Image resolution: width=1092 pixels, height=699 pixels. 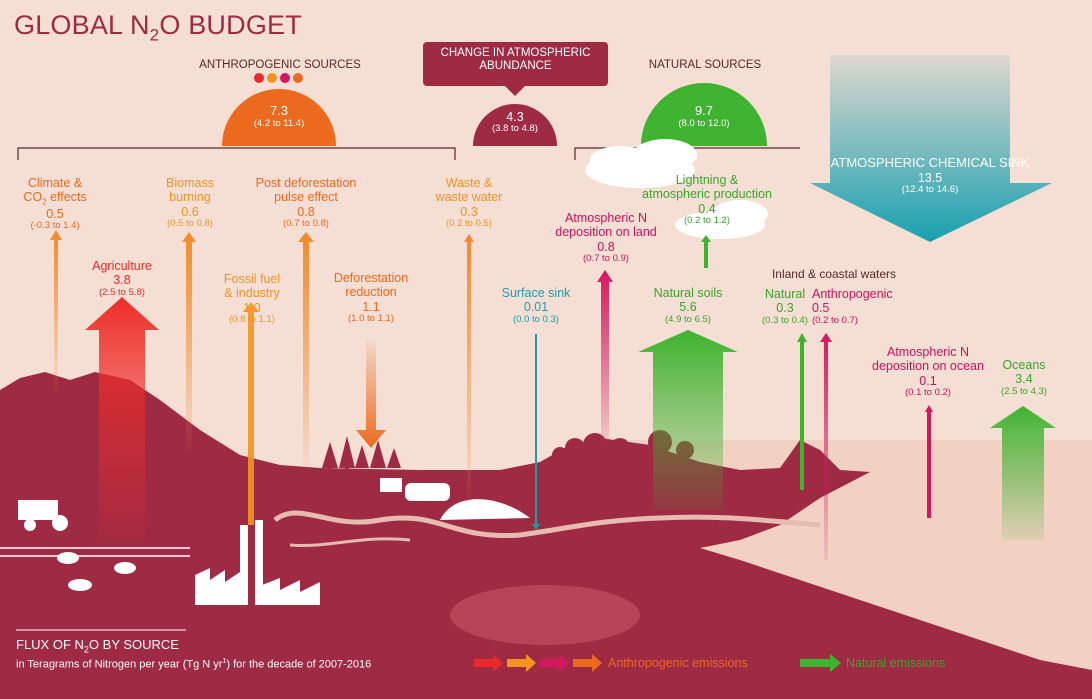 I want to click on inland-header: Inland & coastal waters, so click(x=834, y=274).